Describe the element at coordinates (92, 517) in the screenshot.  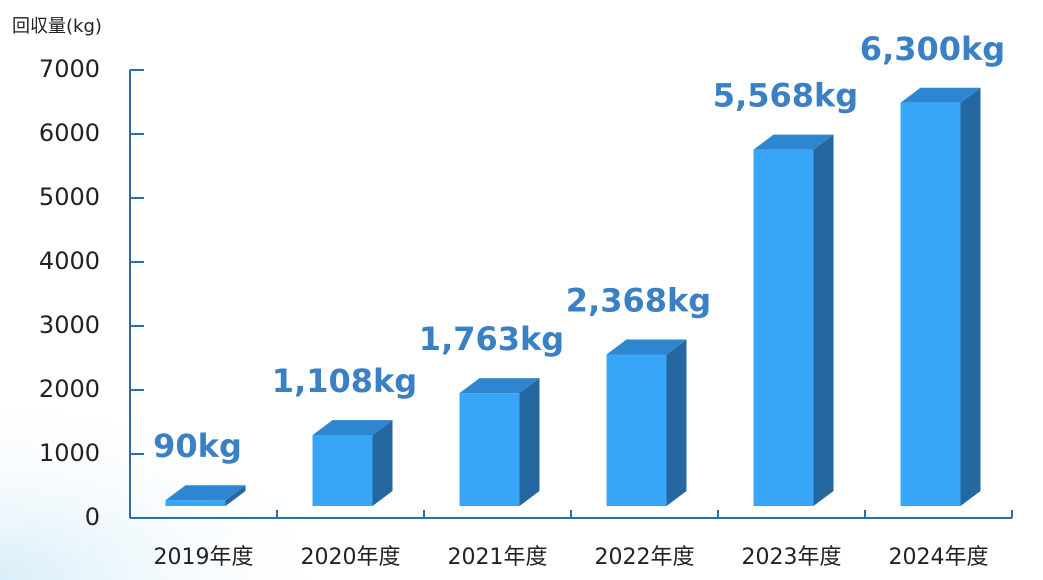
I see `y-tick-label: 0` at that location.